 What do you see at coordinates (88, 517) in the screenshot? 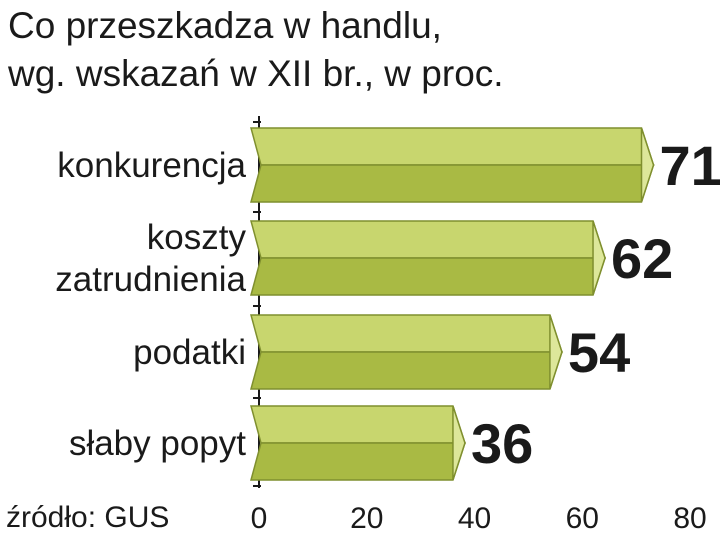
I see `source-note: źródło: GUS` at bounding box center [88, 517].